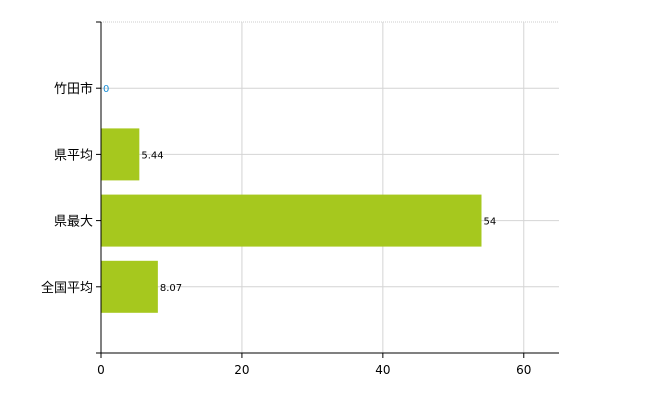 This screenshot has height=404, width=650. What do you see at coordinates (73, 222) in the screenshot?
I see `y-tick-label: 県最大` at bounding box center [73, 222].